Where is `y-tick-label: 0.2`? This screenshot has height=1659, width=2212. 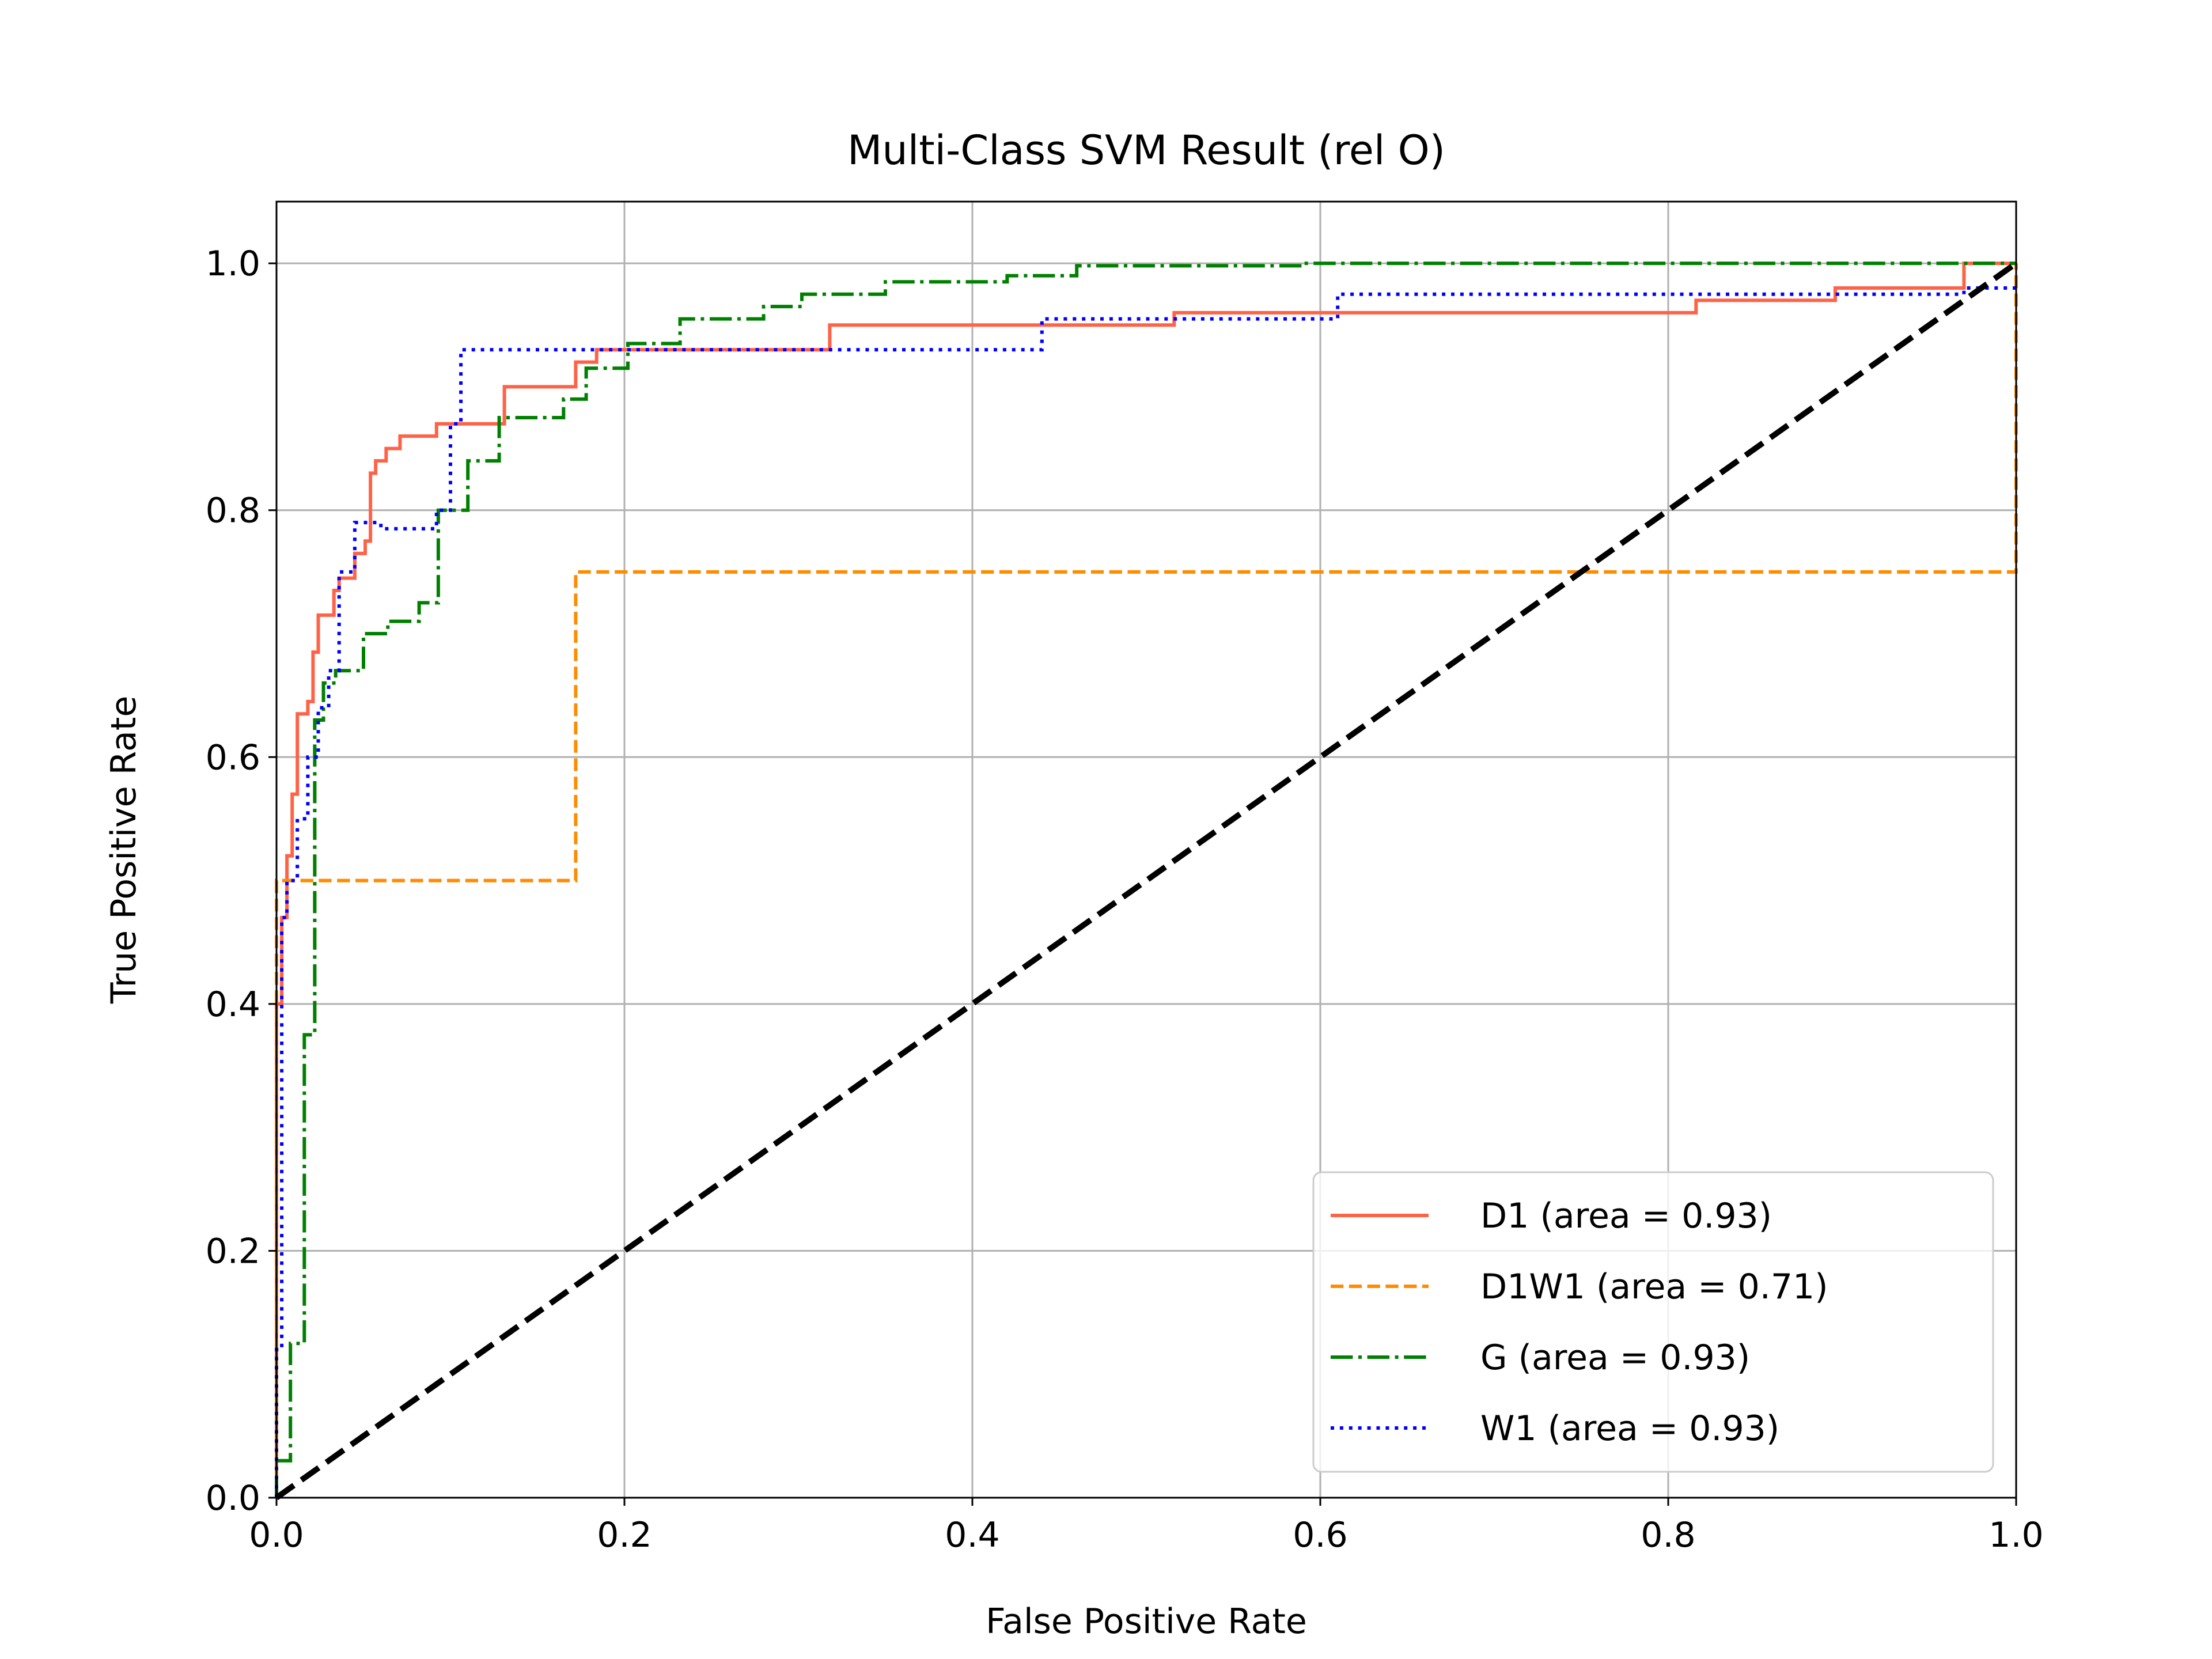
y-tick-label: 0.2 is located at coordinates (233, 1251).